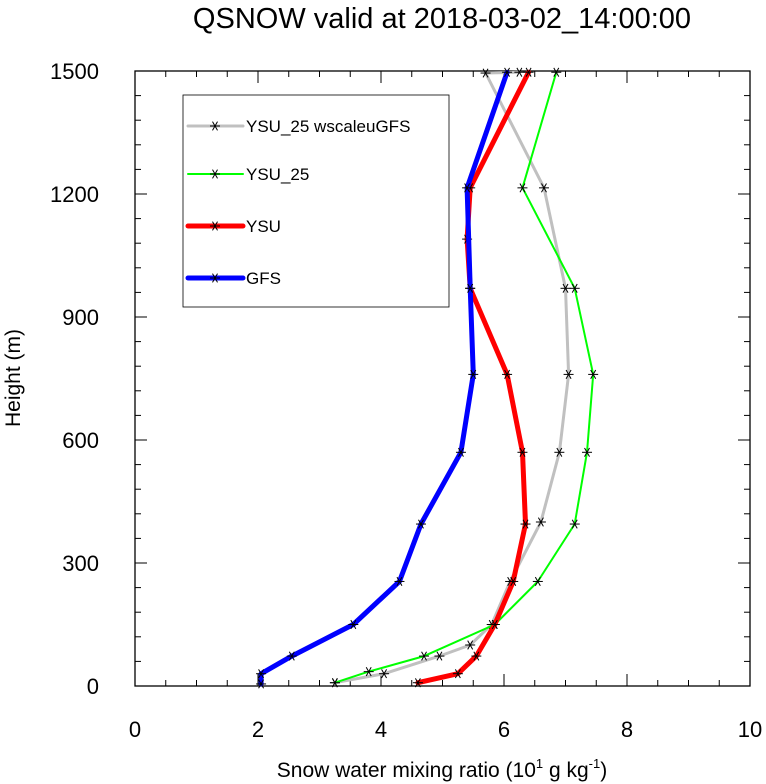 The width and height of the screenshot is (766, 784). What do you see at coordinates (233, 226) in the screenshot?
I see `legend-entry: YSU` at bounding box center [233, 226].